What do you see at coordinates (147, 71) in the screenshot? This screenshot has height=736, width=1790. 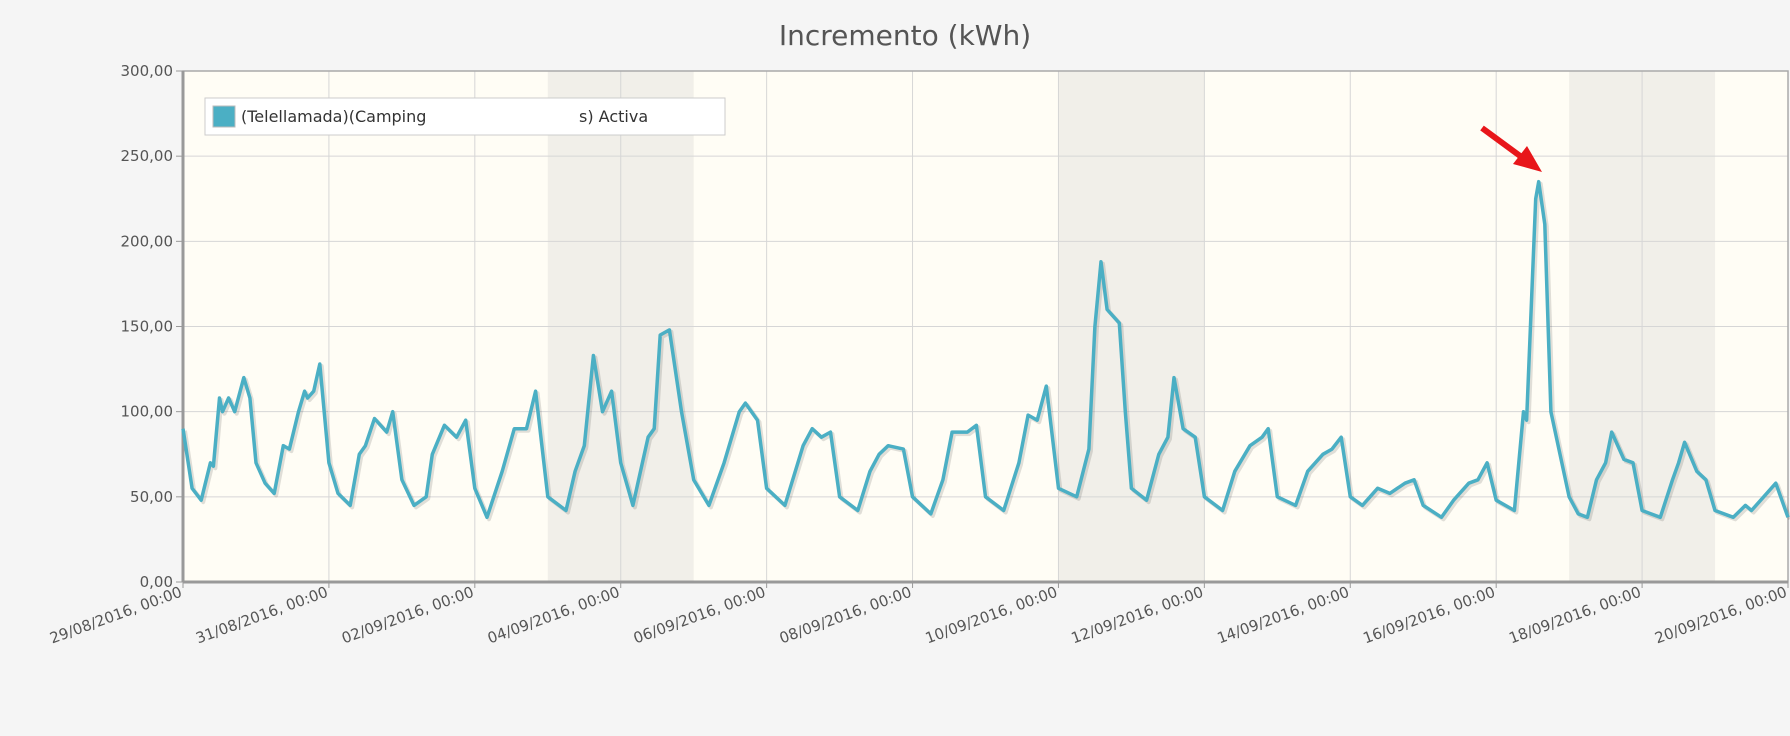 I see `y-tick-label: 300,00` at bounding box center [147, 71].